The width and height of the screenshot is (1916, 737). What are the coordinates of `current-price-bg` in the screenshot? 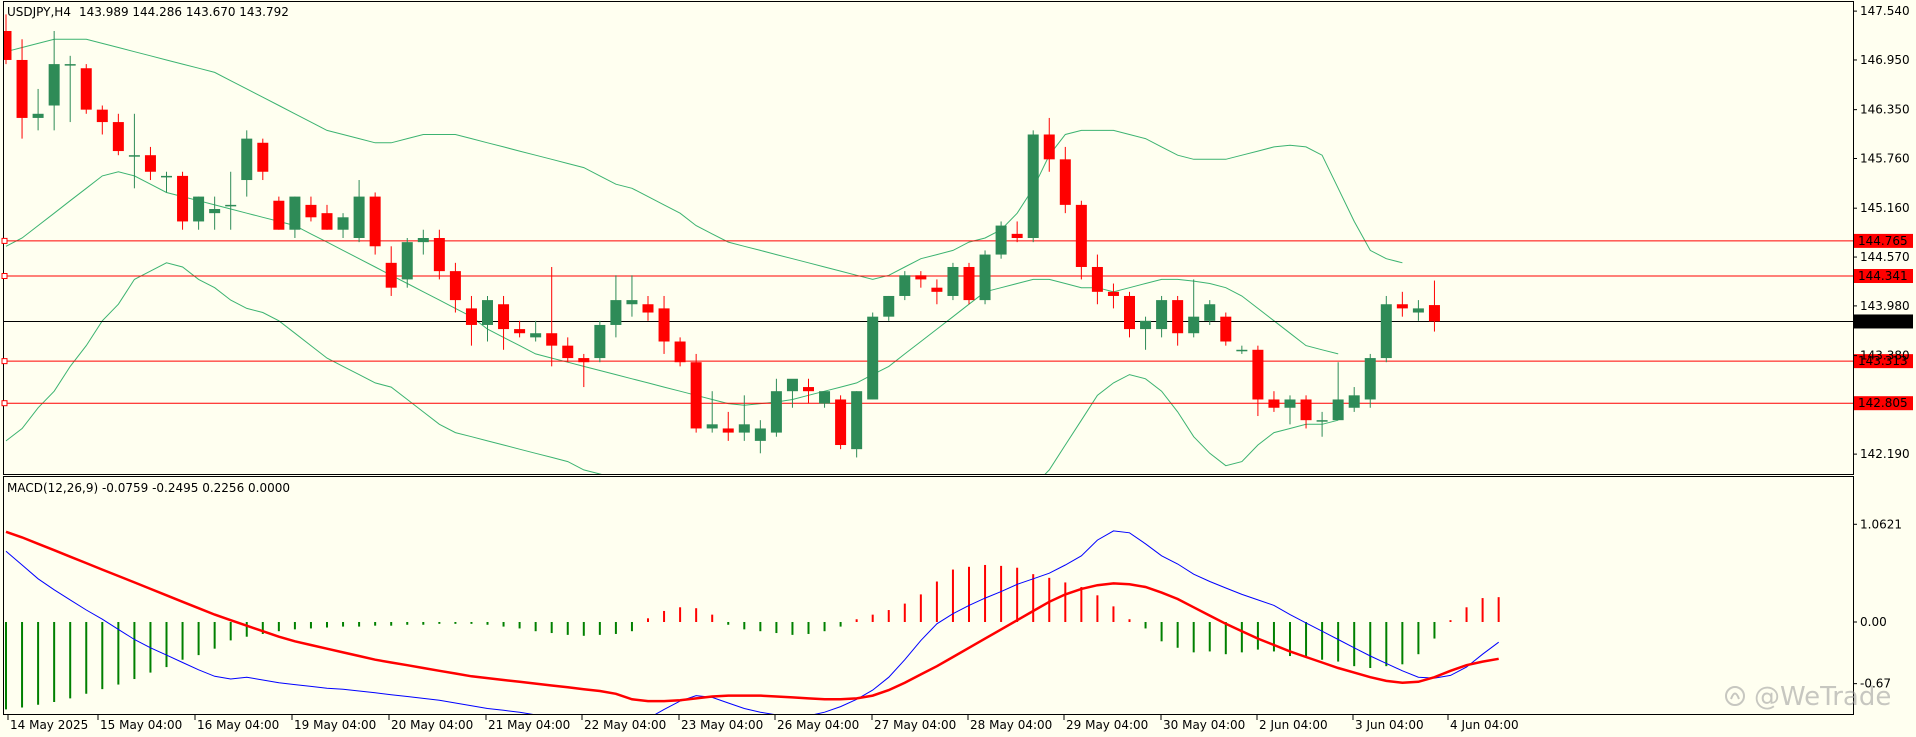 It's located at (1883, 321).